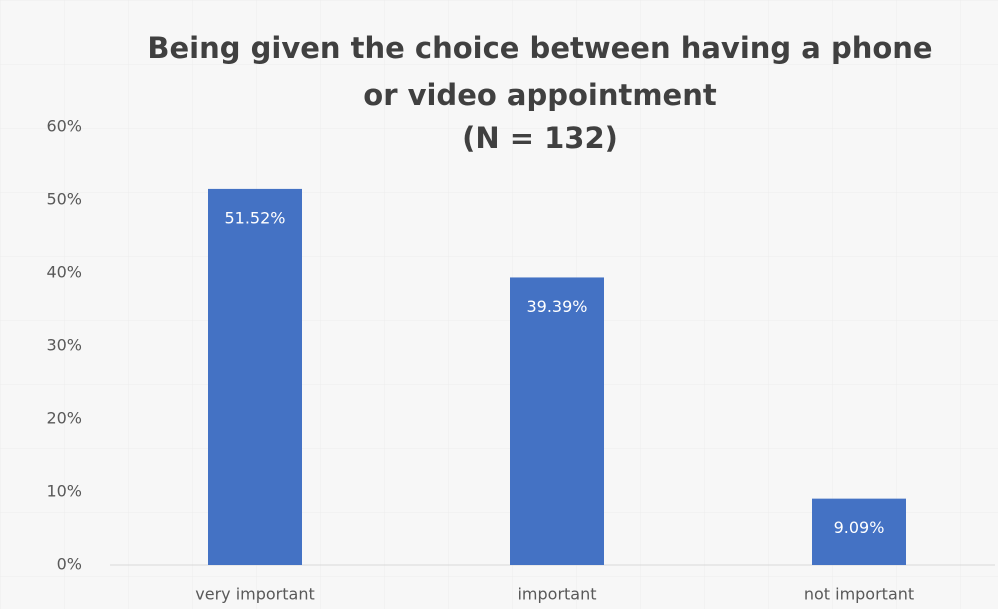 This screenshot has height=609, width=998. Describe the element at coordinates (64, 491) in the screenshot. I see `y-tick-label: 10%` at that location.